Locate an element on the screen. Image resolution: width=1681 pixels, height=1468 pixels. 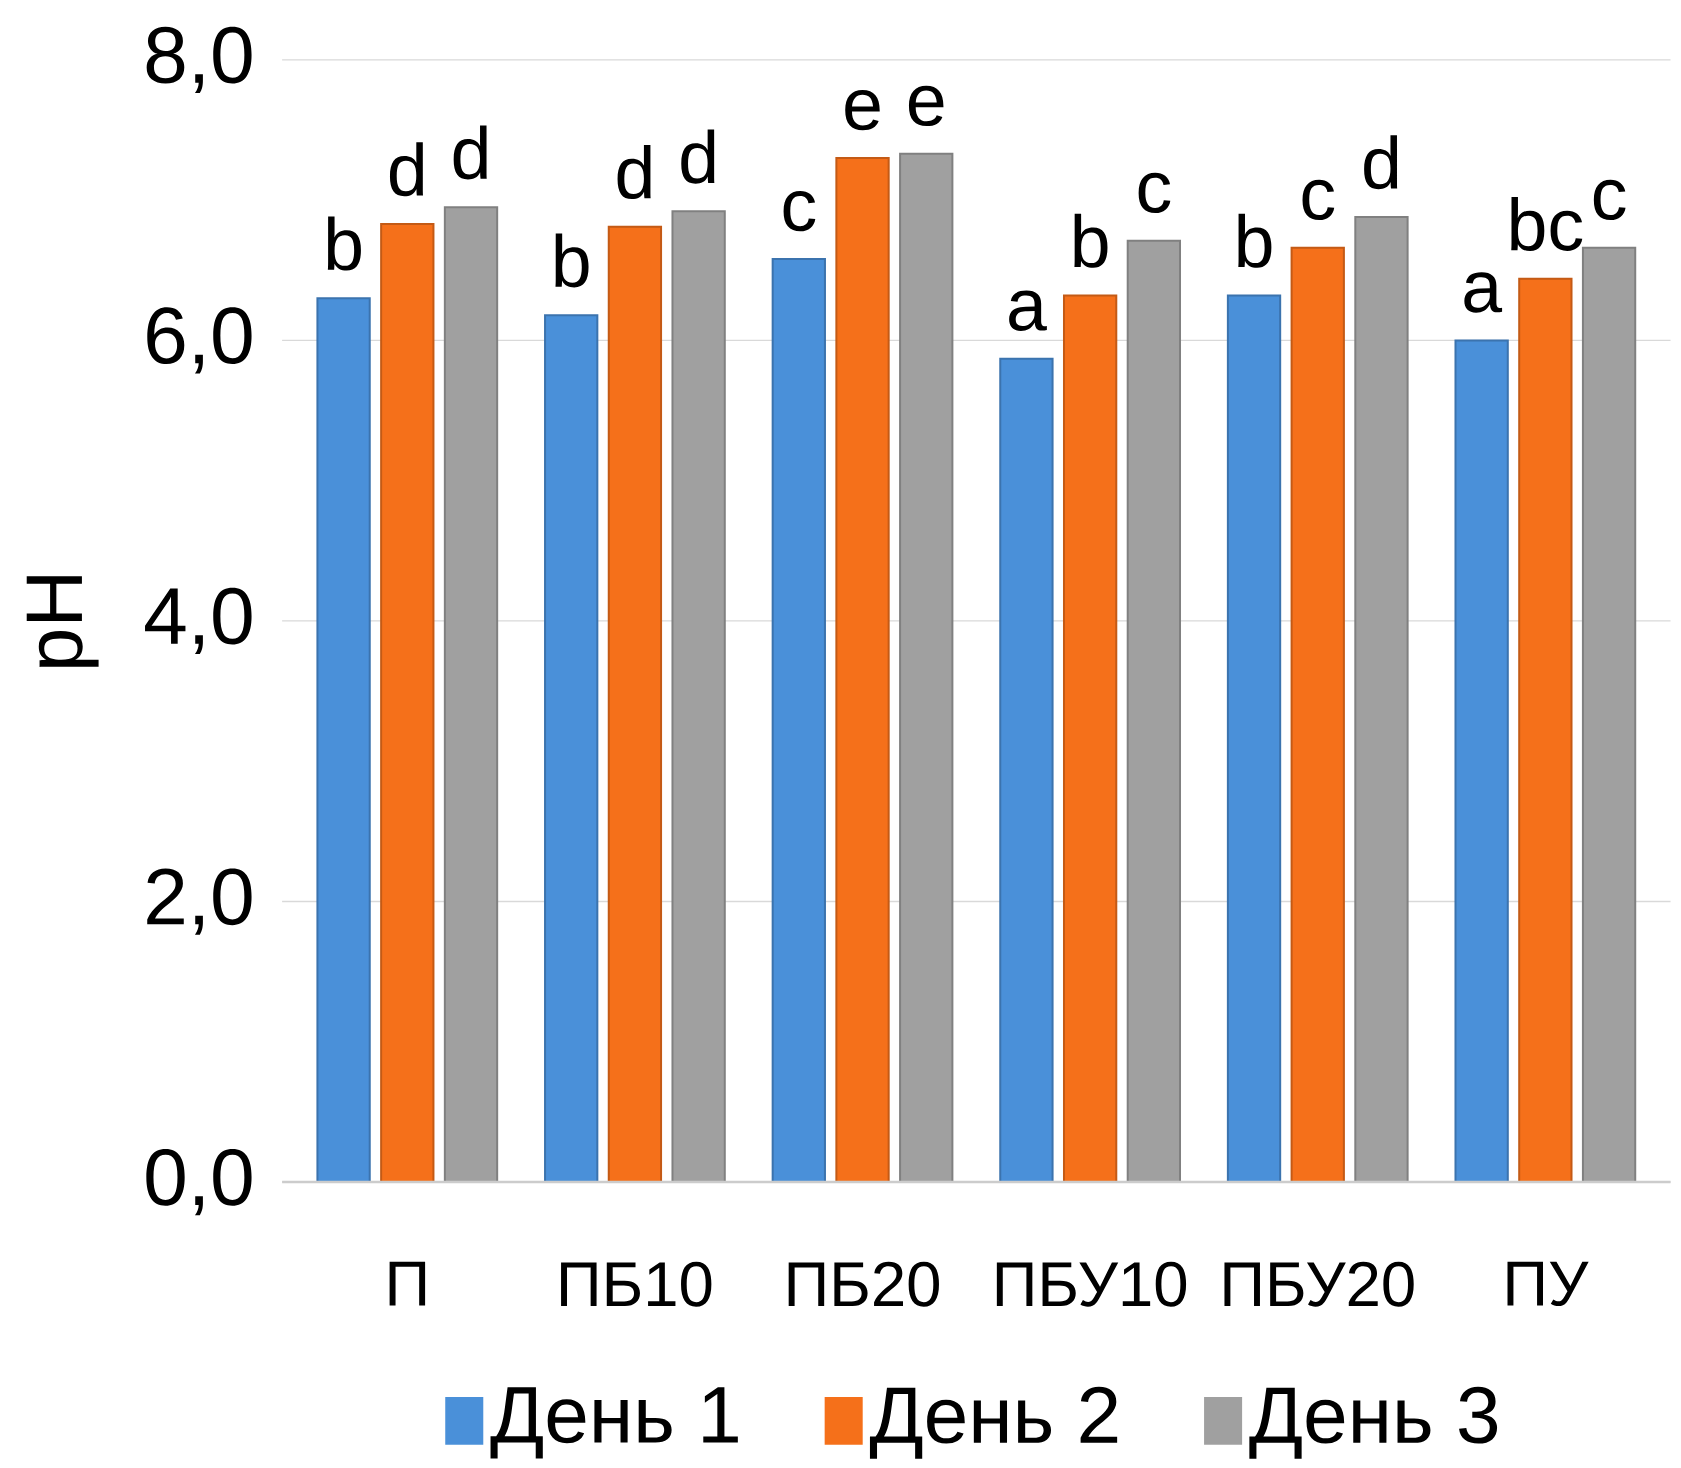
x-tick-label: ПБУ10 is located at coordinates (1091, 1284).